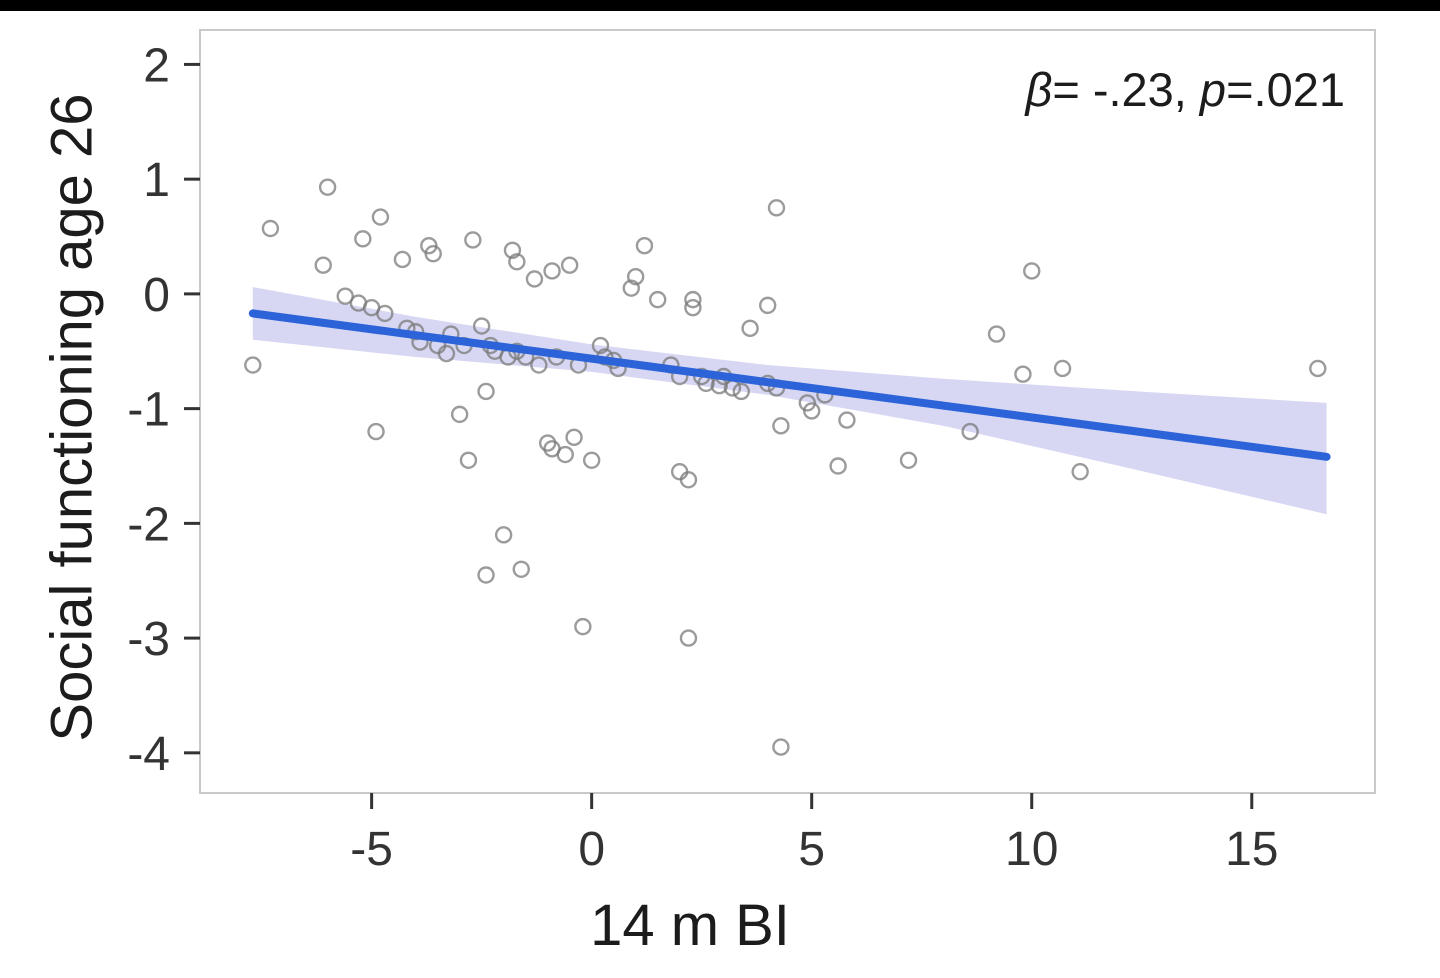 This screenshot has height=978, width=1440. I want to click on y-tick-label: -4, so click(148, 754).